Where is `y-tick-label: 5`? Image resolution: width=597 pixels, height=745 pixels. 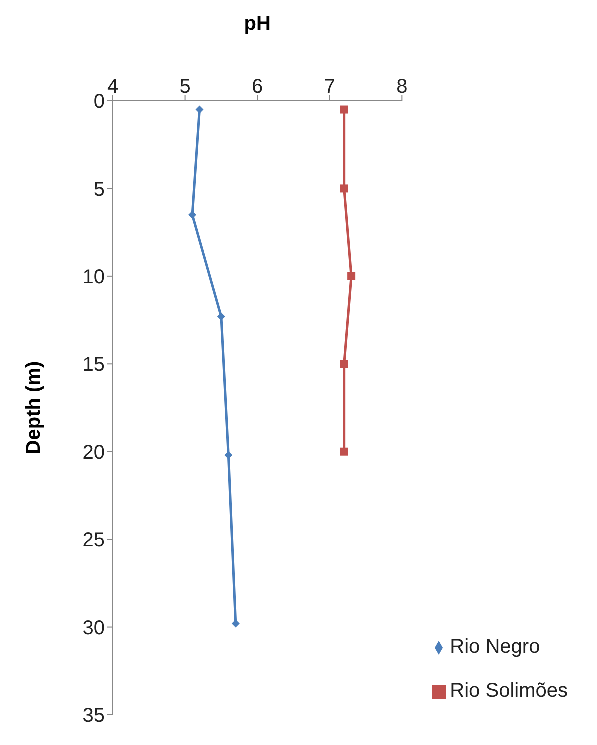 y-tick-label: 5 is located at coordinates (99, 189).